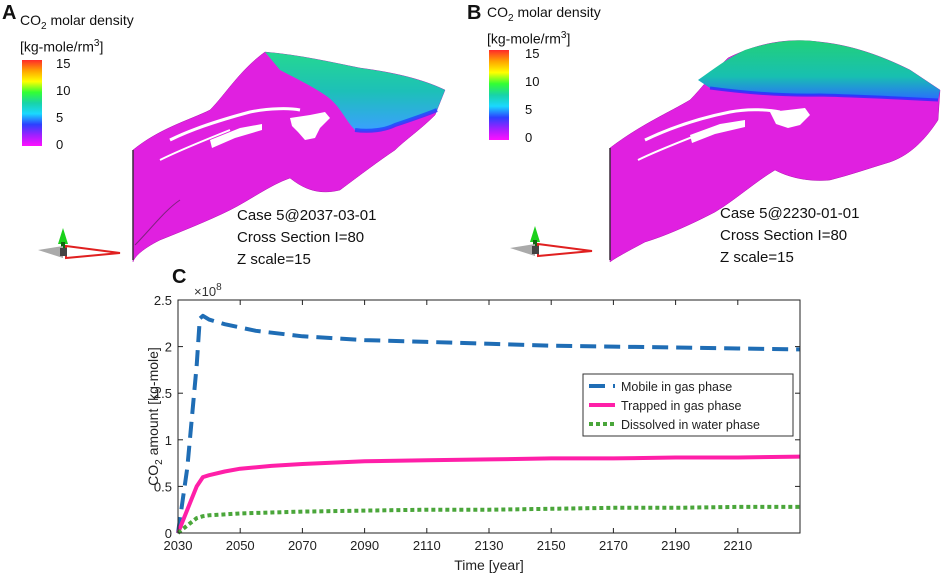  I want to click on y-tick-label: 1, so click(168, 440).